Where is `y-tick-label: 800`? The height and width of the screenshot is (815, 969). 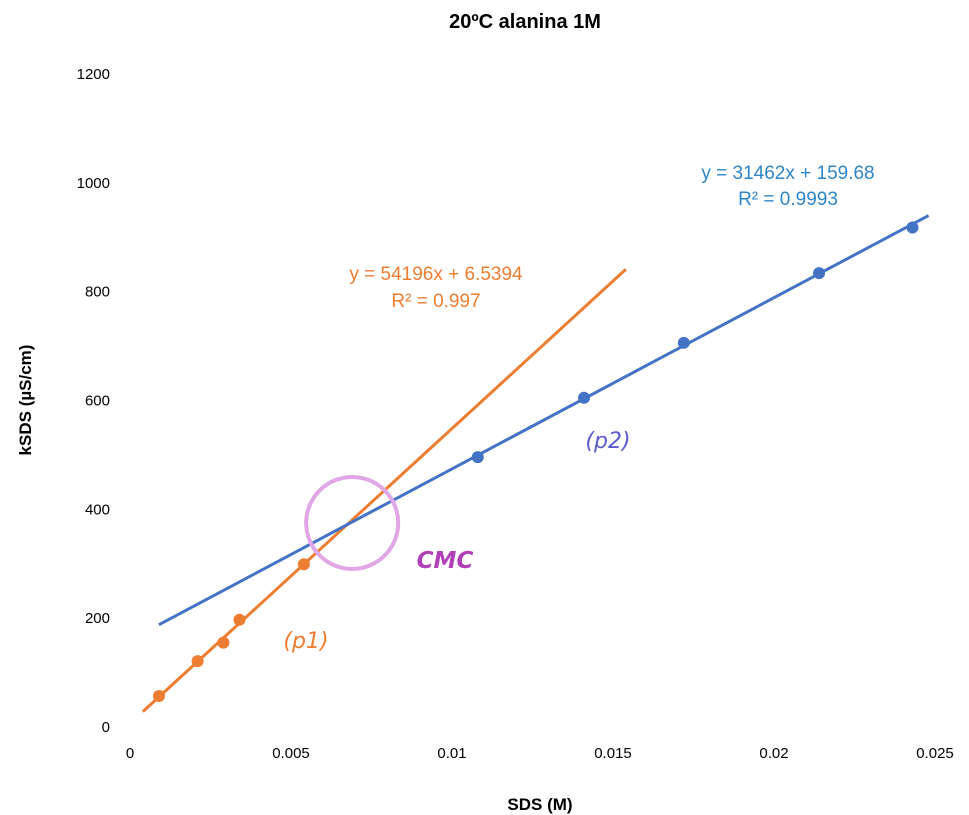 y-tick-label: 800 is located at coordinates (97, 292).